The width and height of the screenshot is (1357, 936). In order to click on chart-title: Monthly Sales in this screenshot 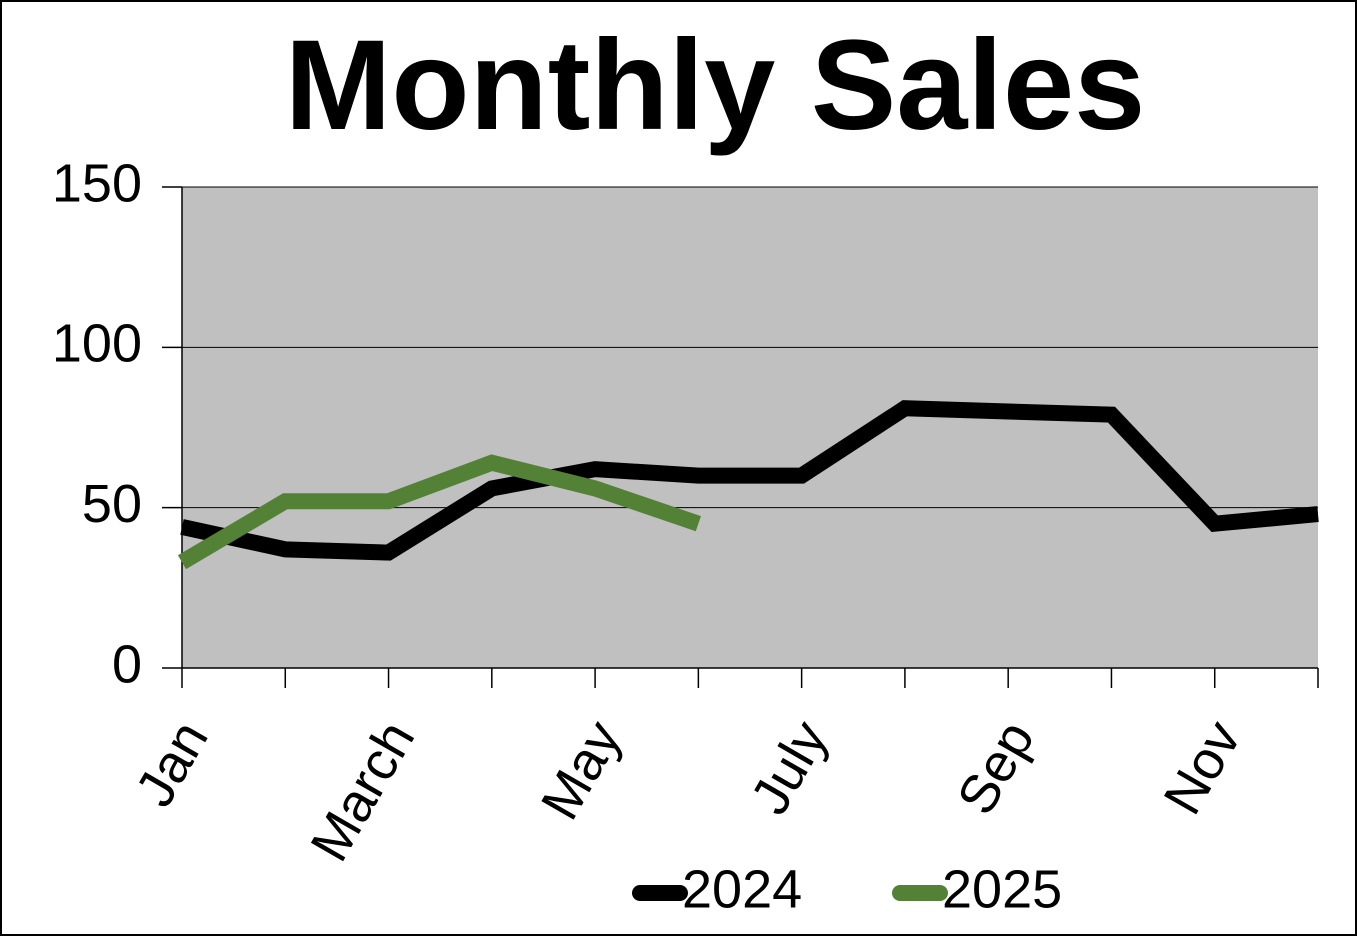, I will do `click(715, 85)`.